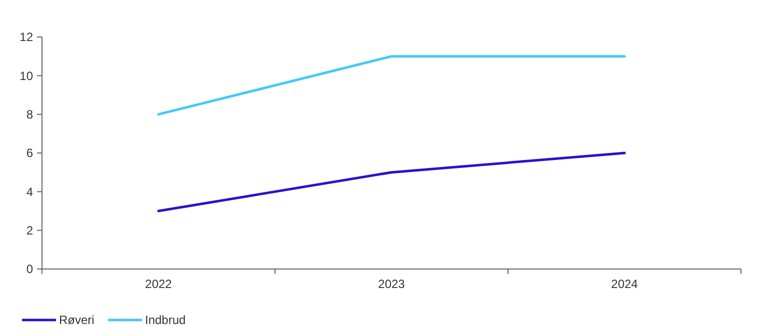  I want to click on y-tick-label: 8, so click(30, 115).